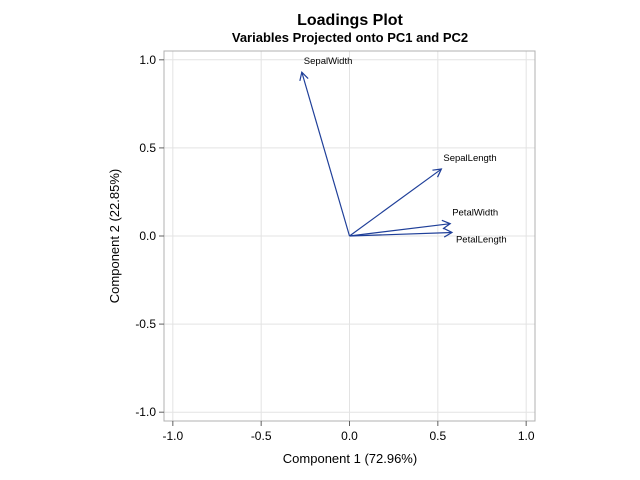 The width and height of the screenshot is (640, 480). What do you see at coordinates (475, 213) in the screenshot?
I see `vector-label-petalwidth: PetalWidth` at bounding box center [475, 213].